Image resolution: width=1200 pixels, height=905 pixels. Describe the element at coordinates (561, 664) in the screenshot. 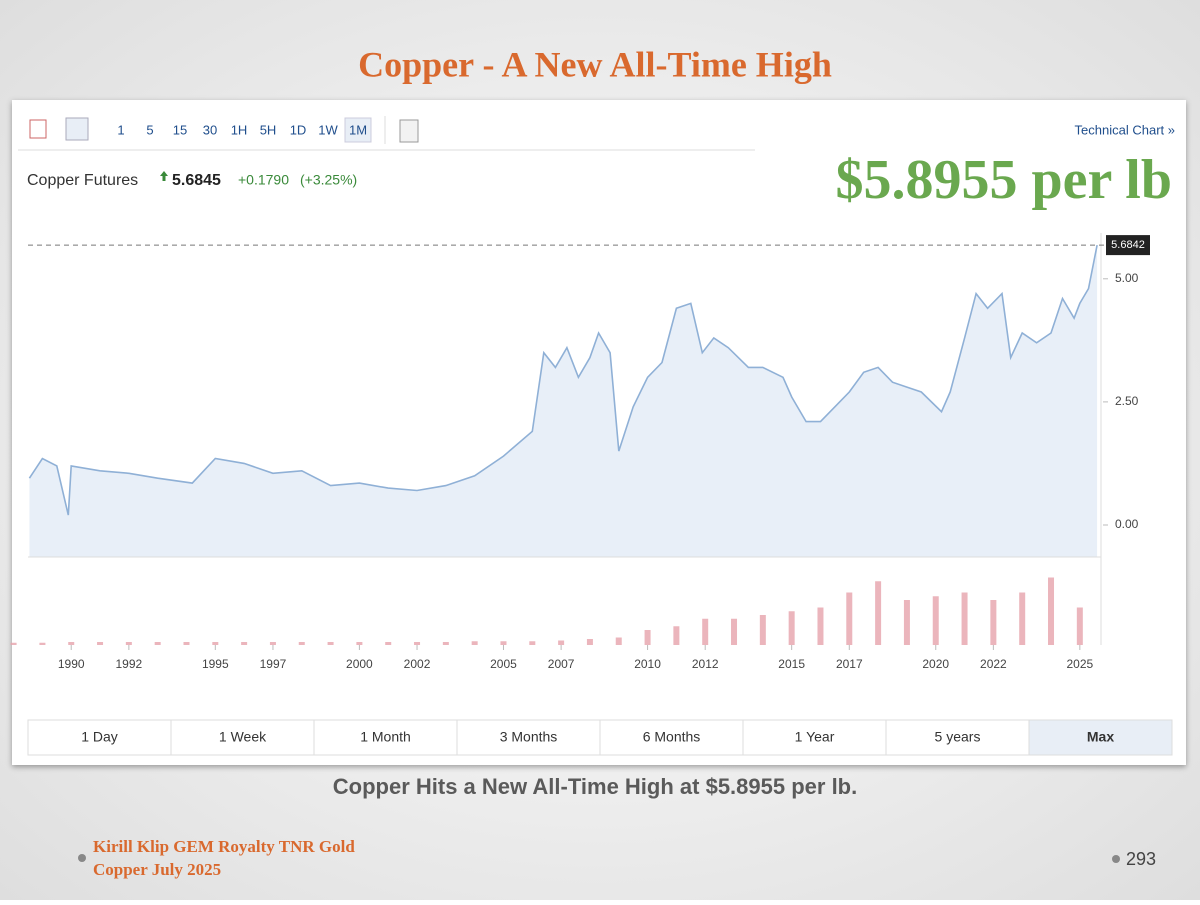

I see `x-tick-label: 2007` at that location.